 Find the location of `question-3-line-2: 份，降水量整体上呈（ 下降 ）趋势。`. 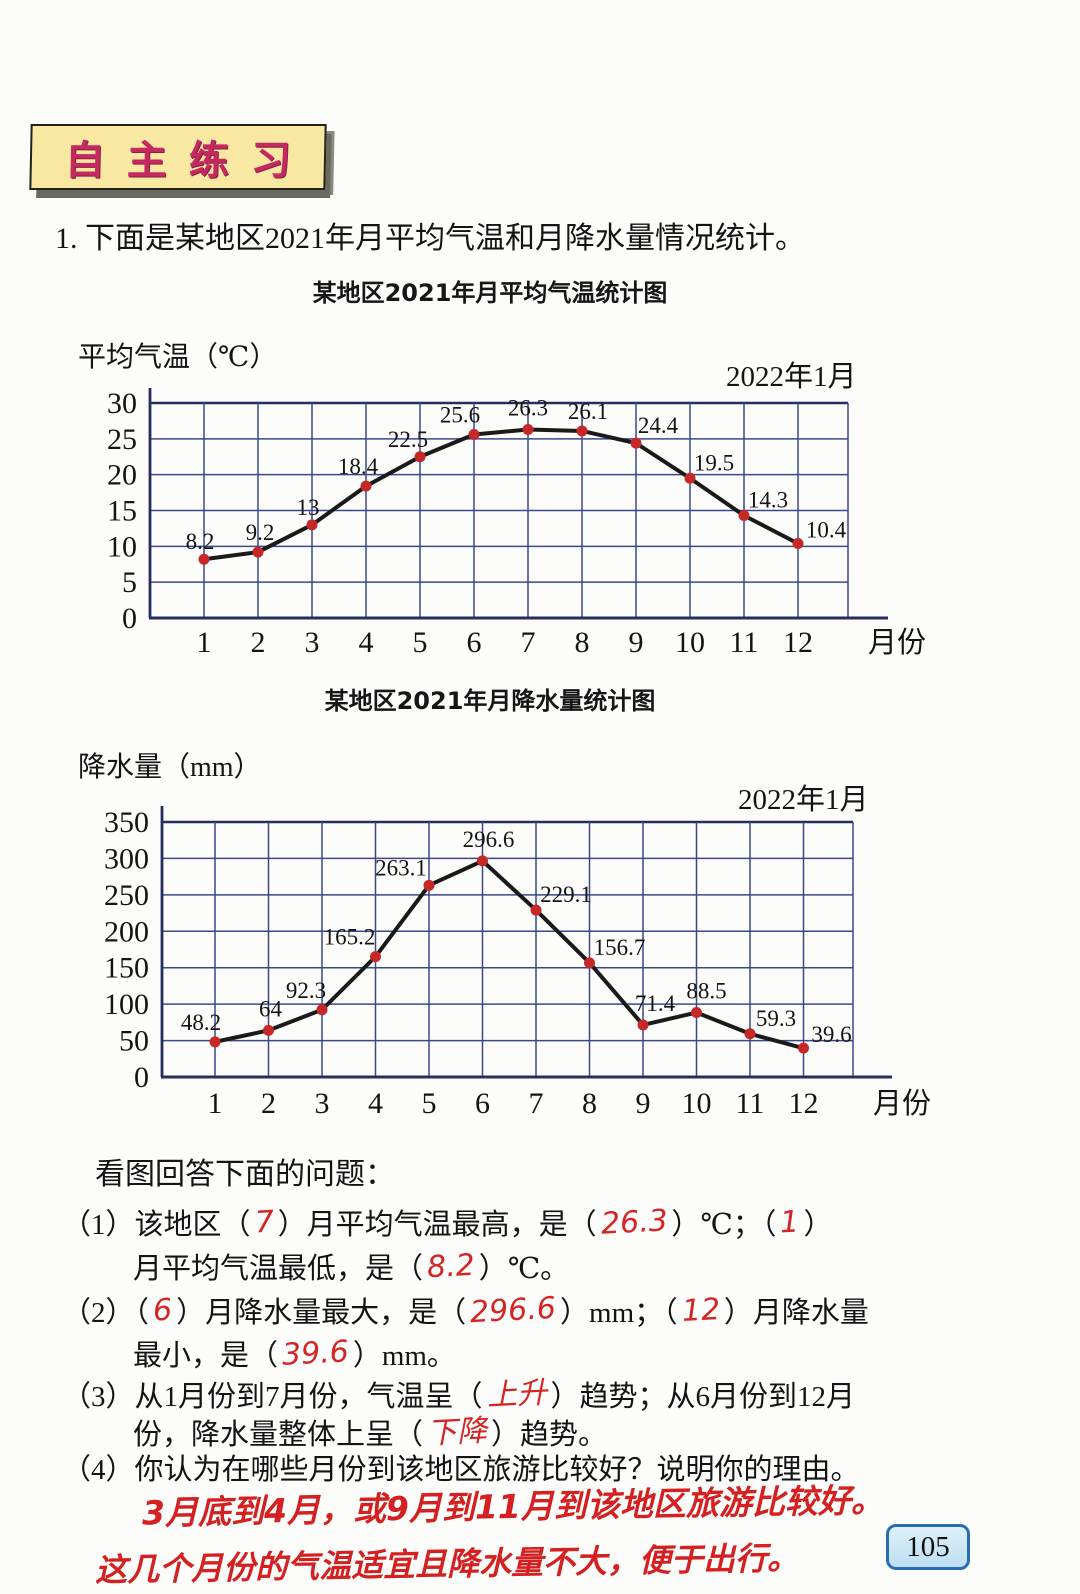

question-3-line-2: 份，降水量整体上呈（ 下降 ）趋势。 is located at coordinates (370, 1433).